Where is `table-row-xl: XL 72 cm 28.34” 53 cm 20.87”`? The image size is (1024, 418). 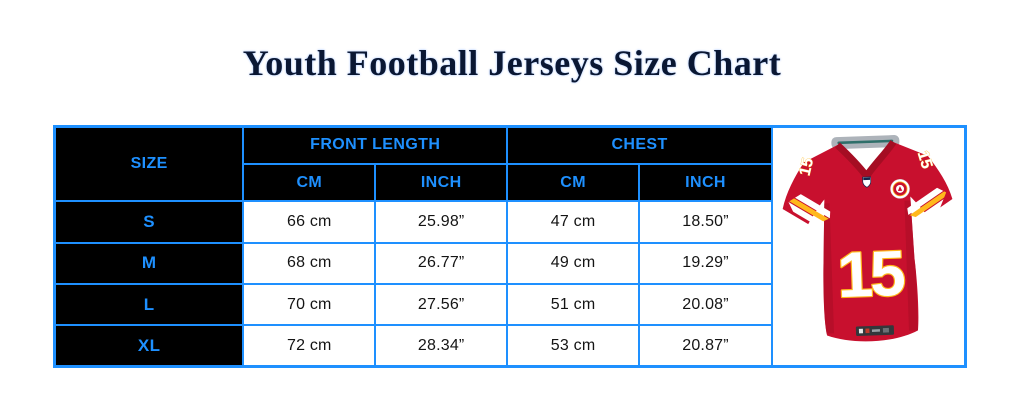 table-row-xl: XL 72 cm 28.34” 53 cm 20.87” is located at coordinates (413, 344).